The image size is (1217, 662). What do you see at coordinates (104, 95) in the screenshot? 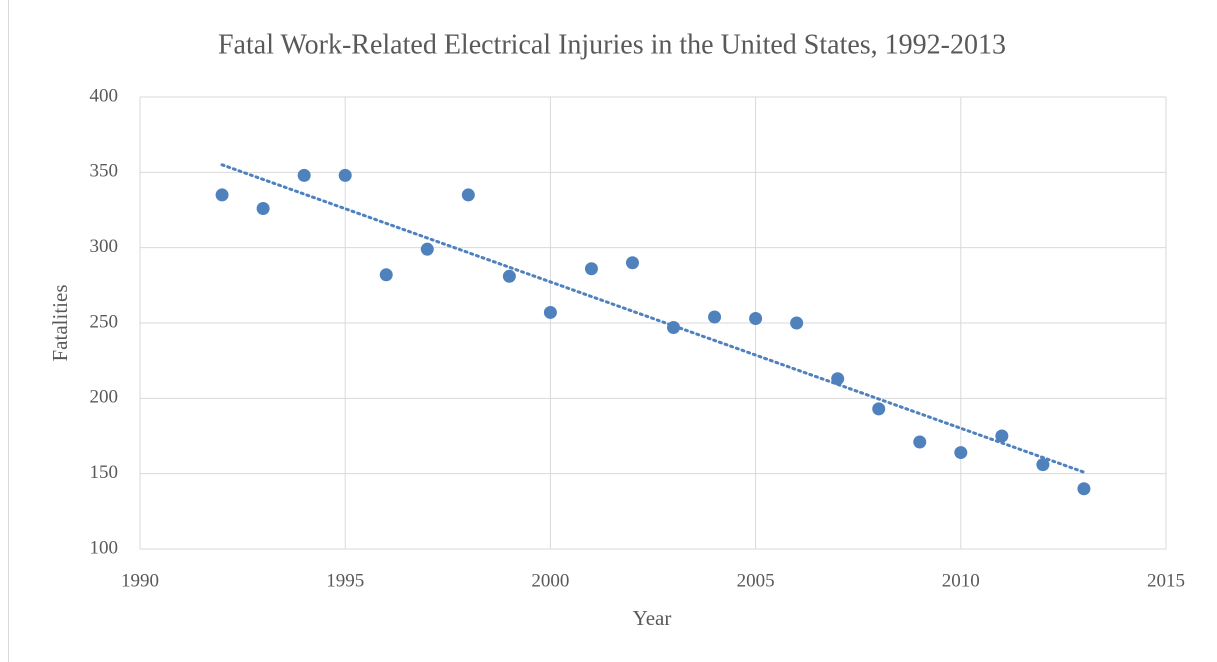
I see `y-tick-label: 400` at bounding box center [104, 95].